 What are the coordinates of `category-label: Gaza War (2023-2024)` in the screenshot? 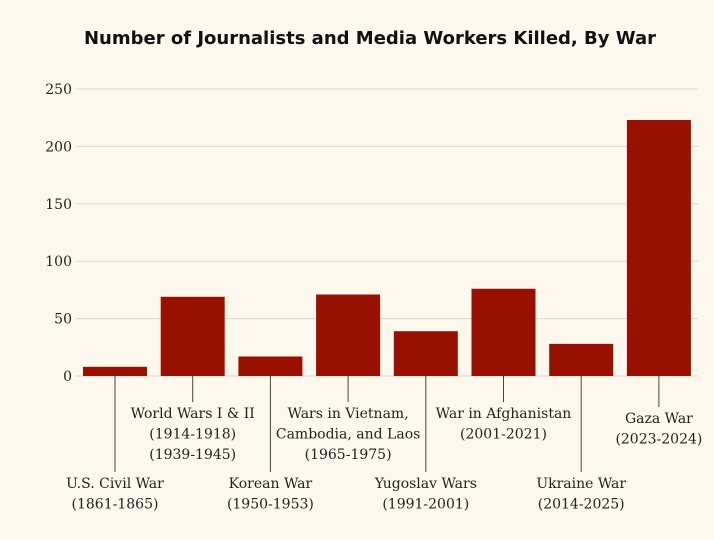 It's located at (658, 429).